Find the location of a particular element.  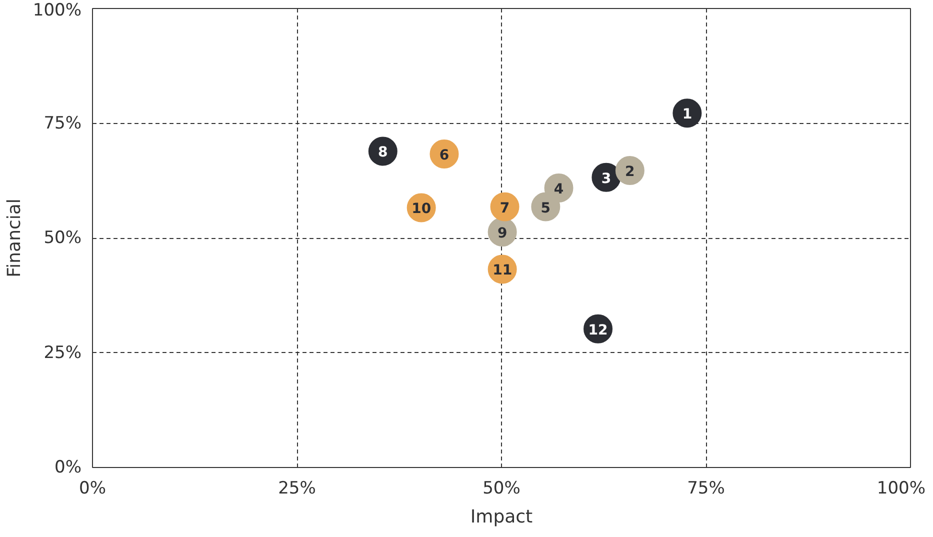

annotation: 6 is located at coordinates (444, 156).